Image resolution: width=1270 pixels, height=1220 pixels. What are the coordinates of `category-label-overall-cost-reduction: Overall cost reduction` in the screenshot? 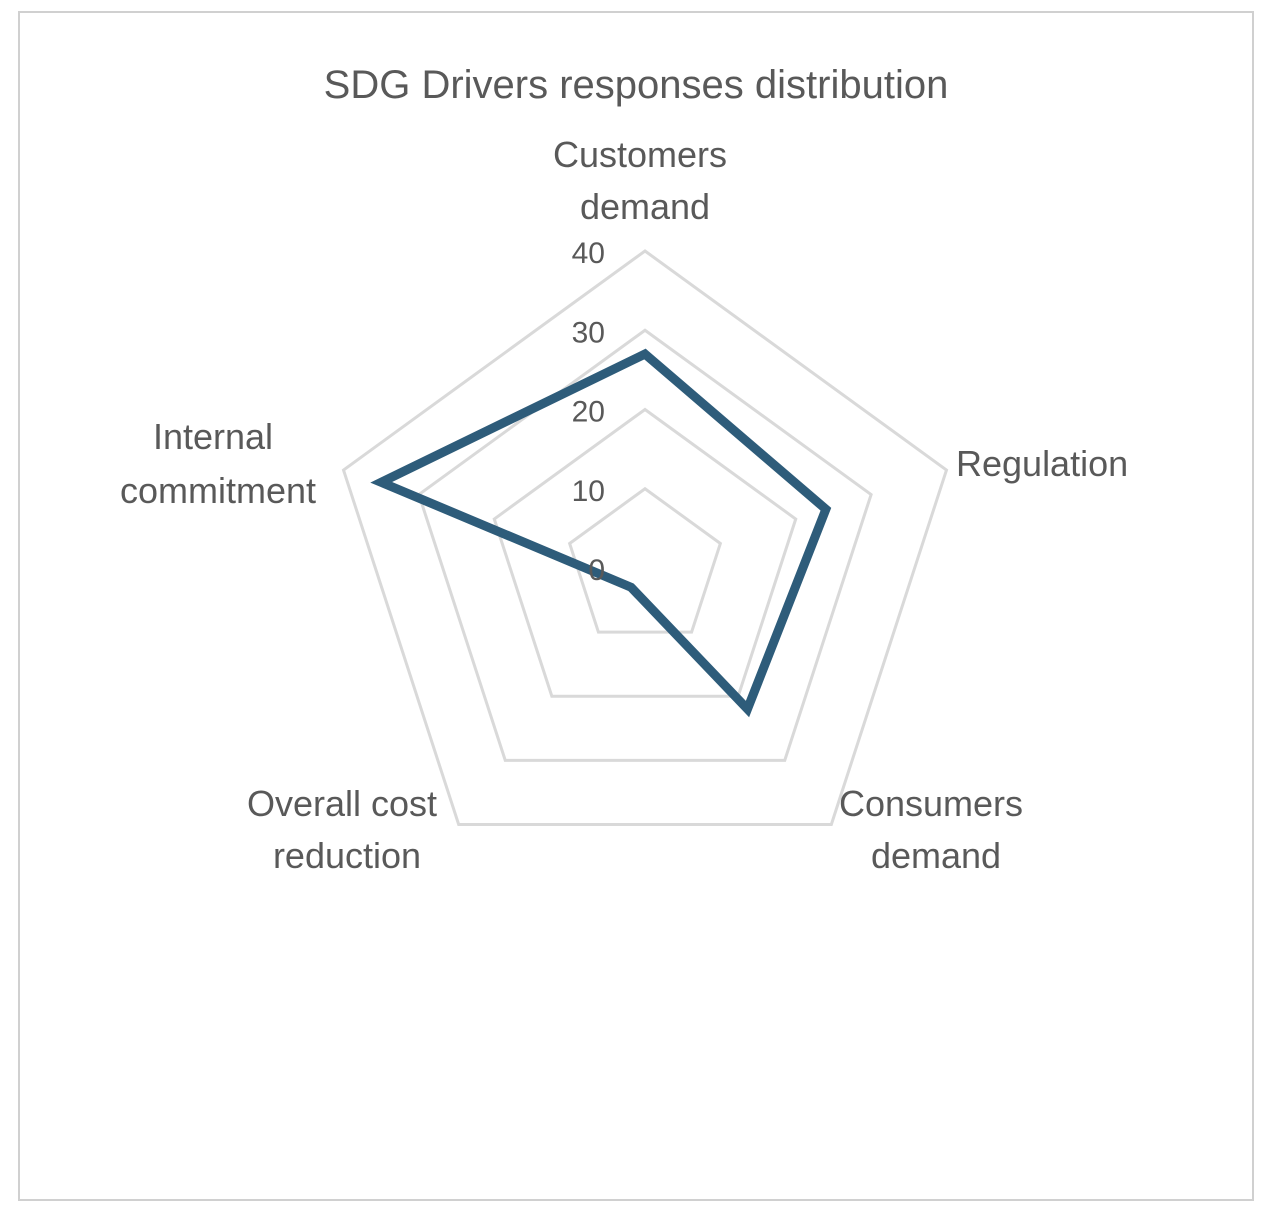 It's located at (347, 829).